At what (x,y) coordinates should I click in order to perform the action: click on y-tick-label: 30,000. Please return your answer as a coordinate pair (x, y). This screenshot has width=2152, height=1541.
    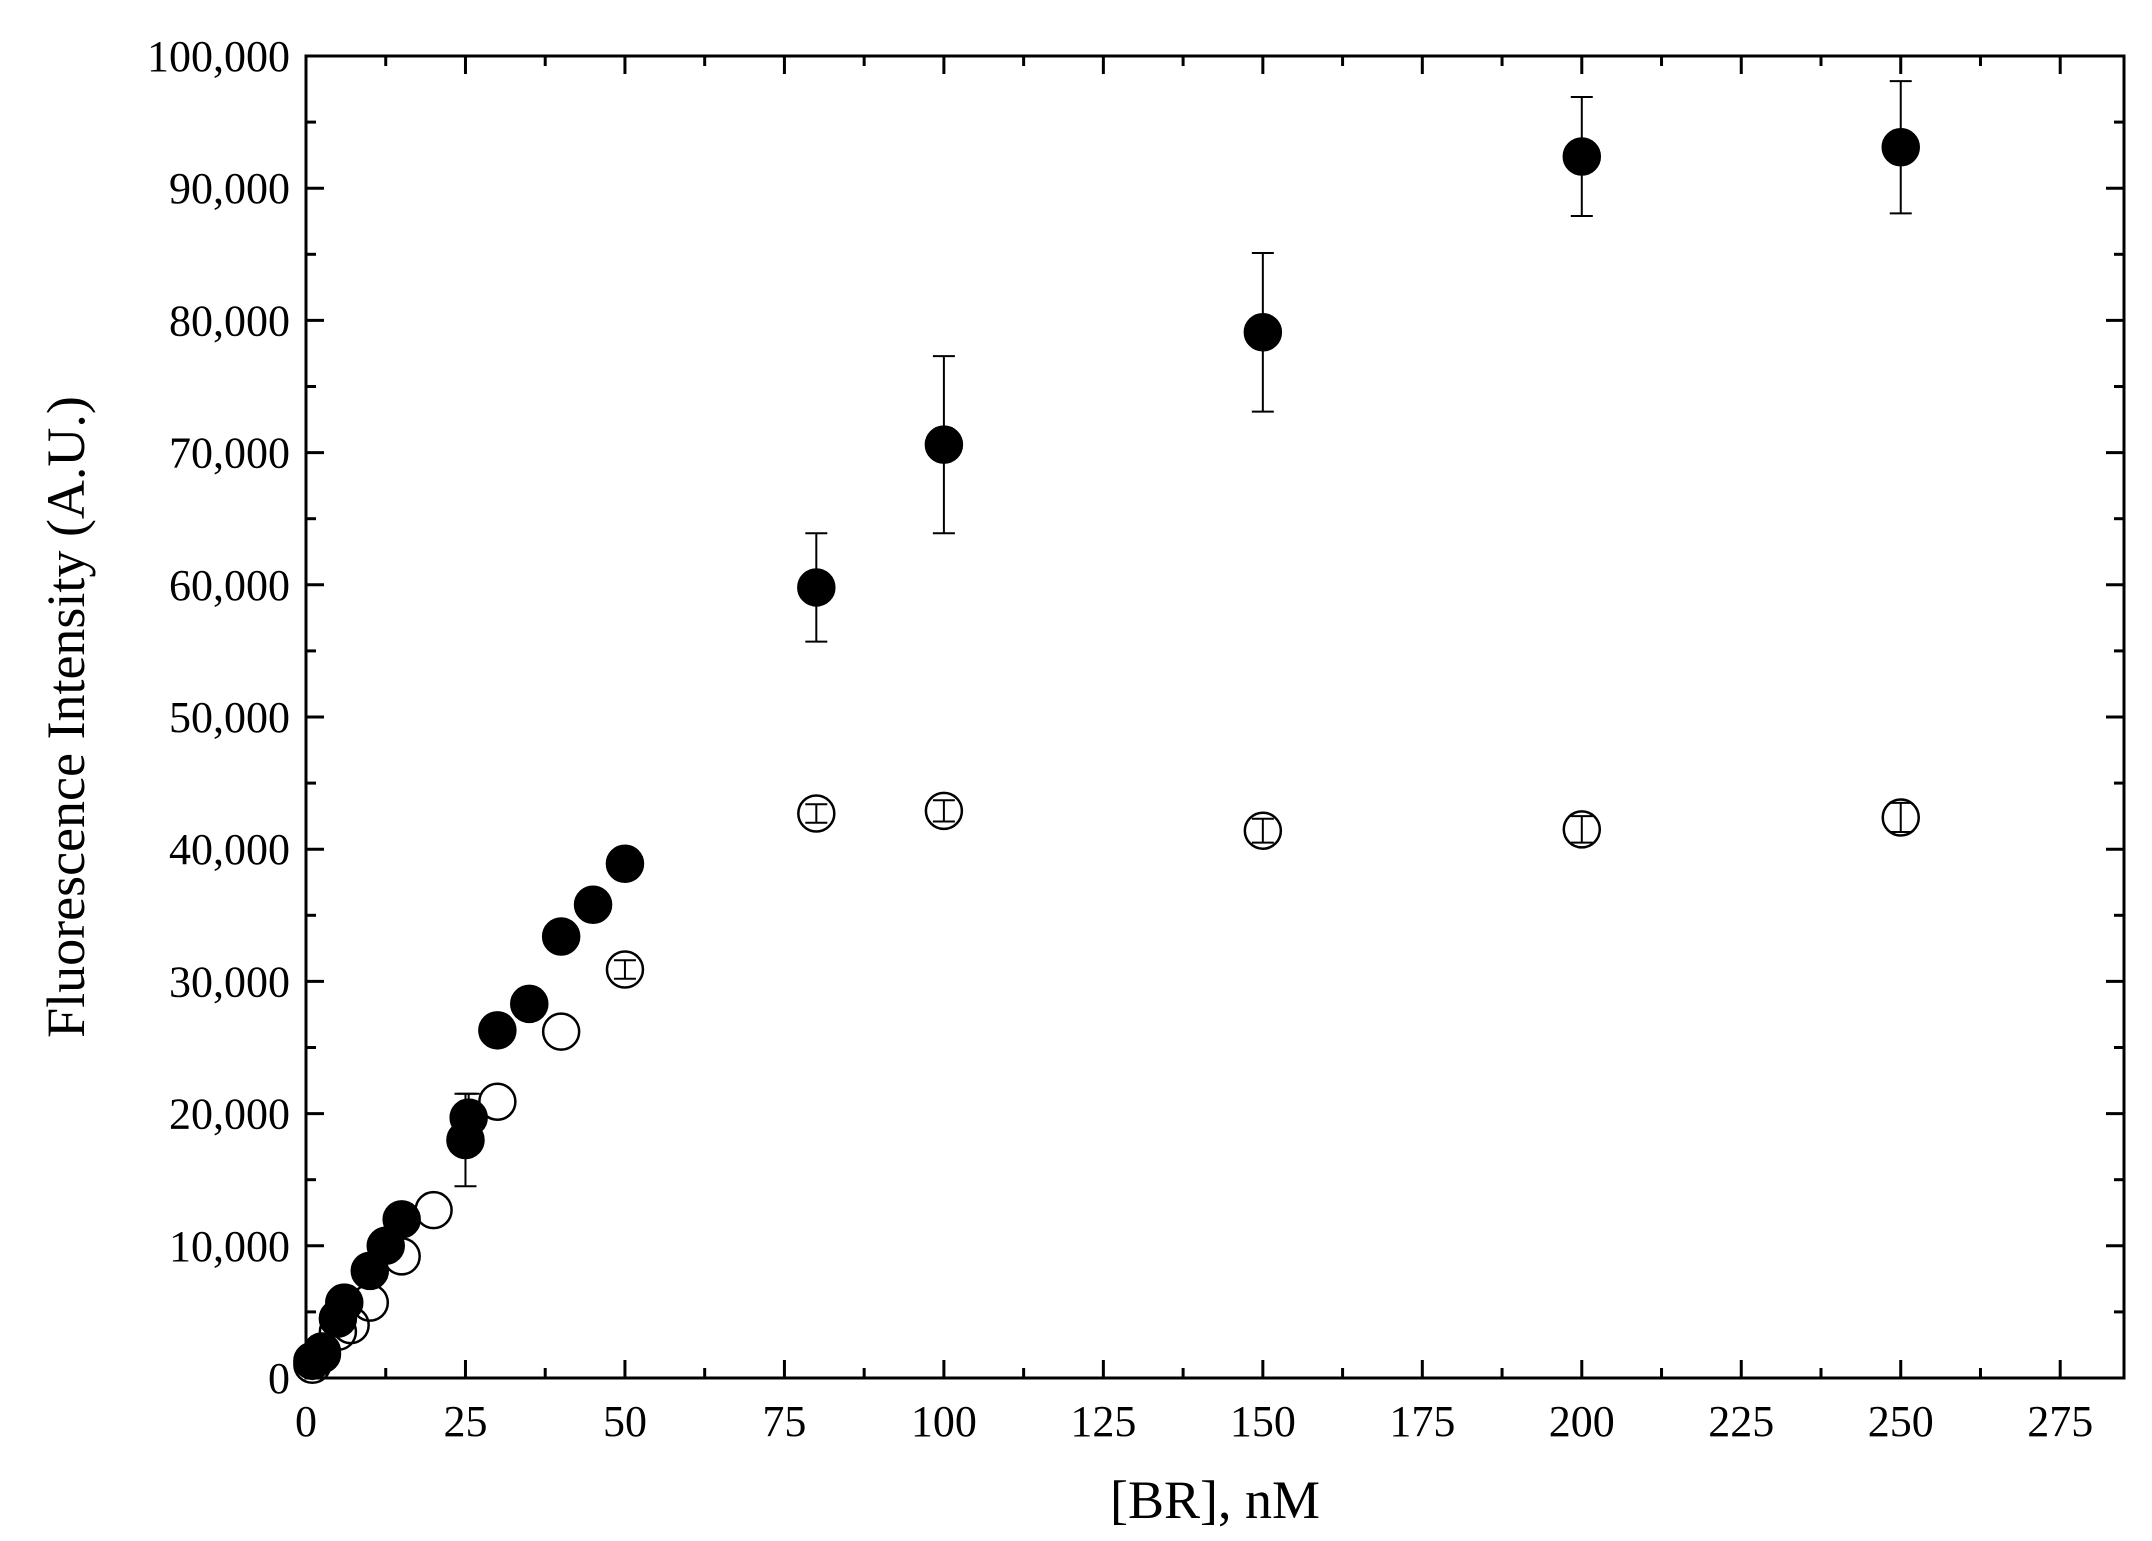
    Looking at the image, I should click on (229, 981).